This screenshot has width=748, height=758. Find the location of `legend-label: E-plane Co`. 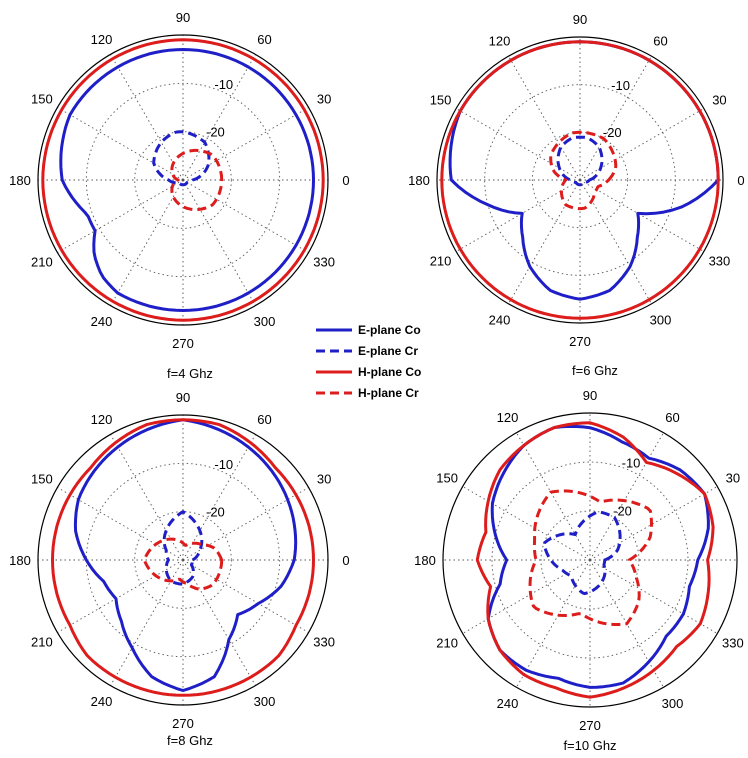

legend-label: E-plane Co is located at coordinates (389, 330).